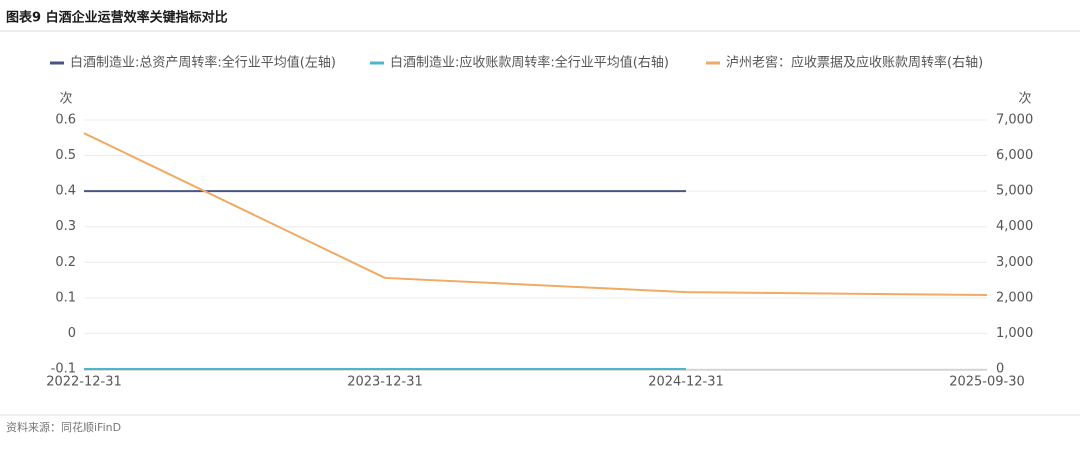  What do you see at coordinates (65, 297) in the screenshot?
I see `y-tick-label: 0.1` at bounding box center [65, 297].